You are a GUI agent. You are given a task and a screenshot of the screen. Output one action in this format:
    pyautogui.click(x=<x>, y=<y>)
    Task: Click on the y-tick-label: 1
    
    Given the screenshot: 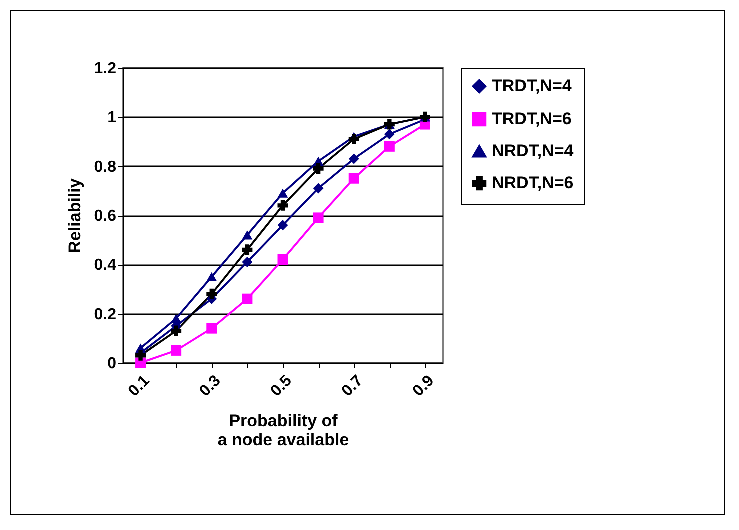 What is the action you would take?
    pyautogui.click(x=112, y=118)
    